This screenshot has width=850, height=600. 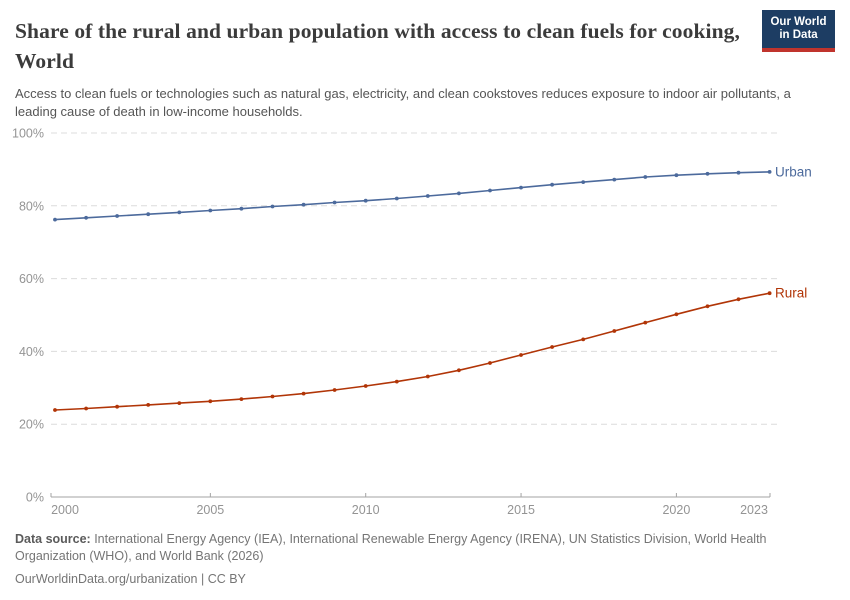 What do you see at coordinates (130, 579) in the screenshot?
I see `license-link: OurWorldinData.org/urbanization | CC BY` at bounding box center [130, 579].